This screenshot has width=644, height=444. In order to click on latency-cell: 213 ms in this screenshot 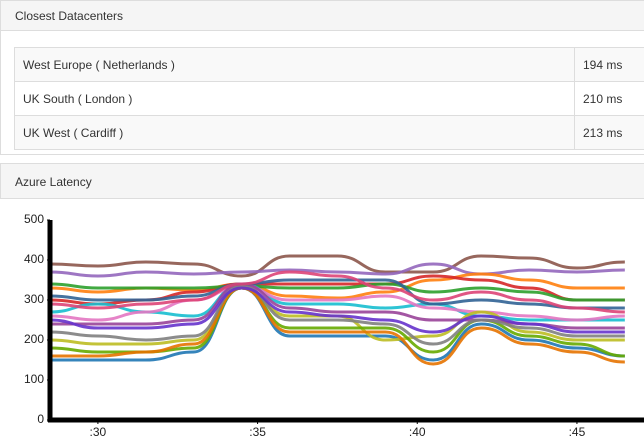, I will do `click(609, 132)`.